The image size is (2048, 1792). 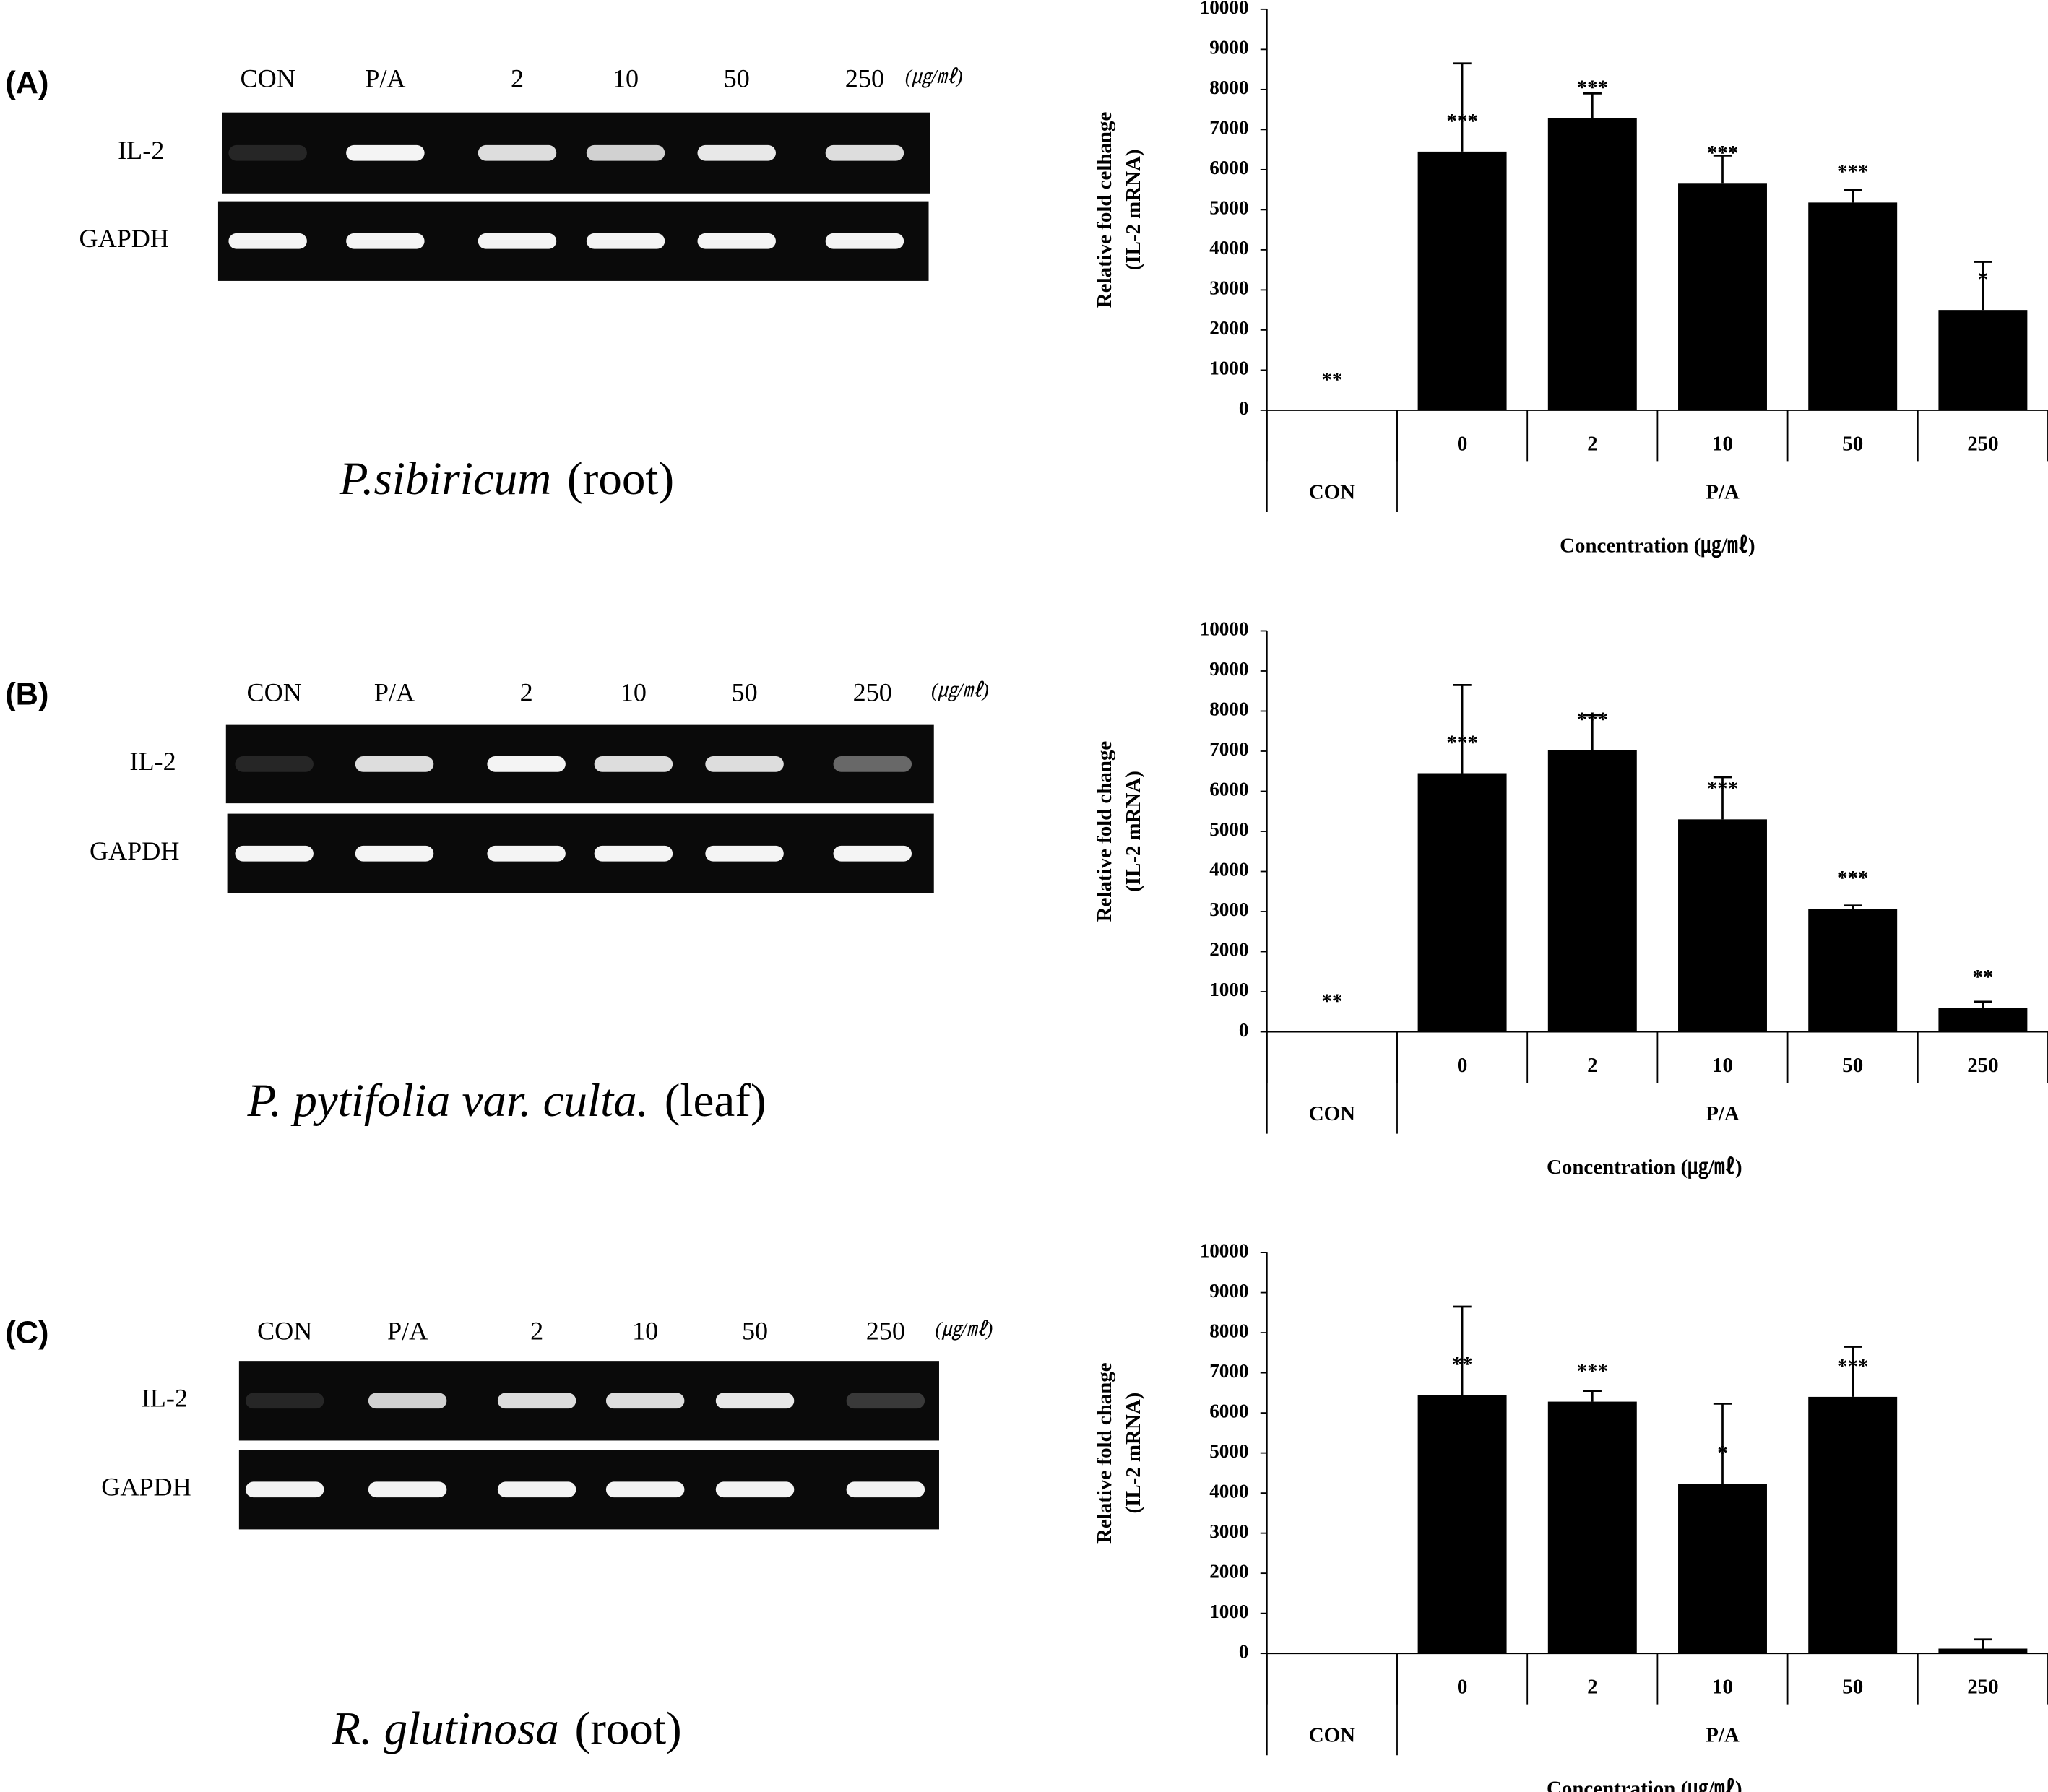 What do you see at coordinates (141, 150) in the screenshot?
I see `row-label: IL-2` at bounding box center [141, 150].